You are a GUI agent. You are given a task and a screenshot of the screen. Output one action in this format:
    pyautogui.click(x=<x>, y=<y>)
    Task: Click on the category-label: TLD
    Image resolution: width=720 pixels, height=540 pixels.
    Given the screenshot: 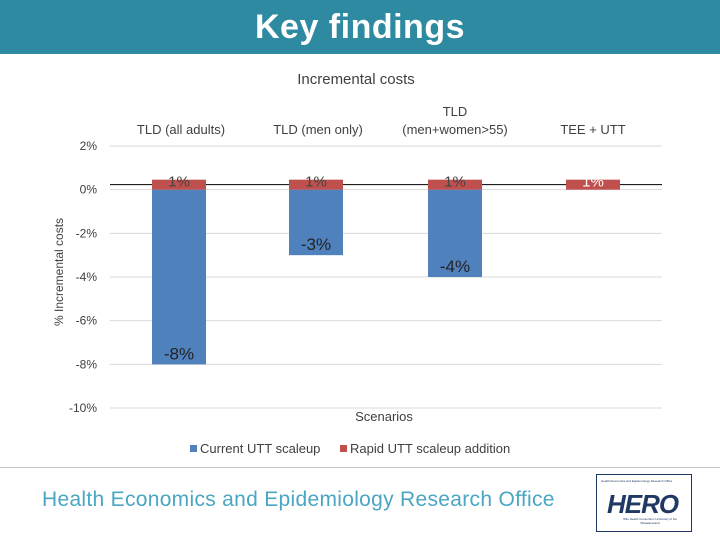 What is the action you would take?
    pyautogui.click(x=455, y=111)
    